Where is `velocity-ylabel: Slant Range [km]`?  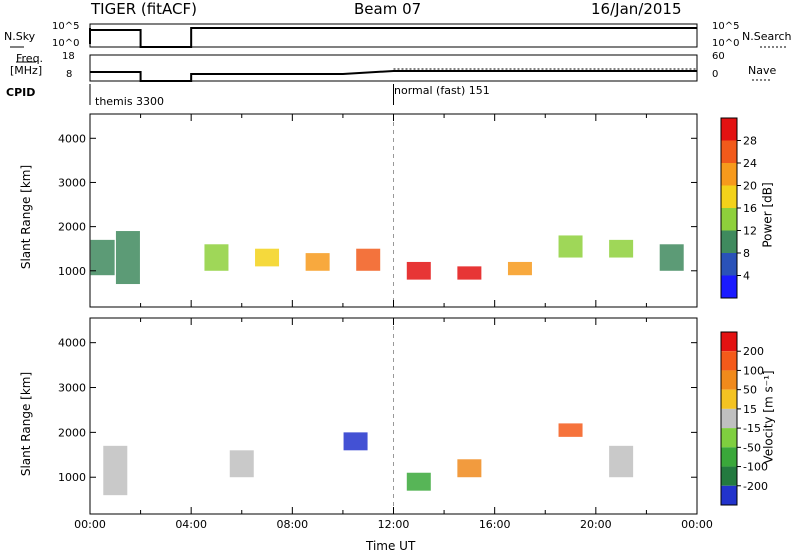
velocity-ylabel: Slant Range [km] is located at coordinates (26, 424).